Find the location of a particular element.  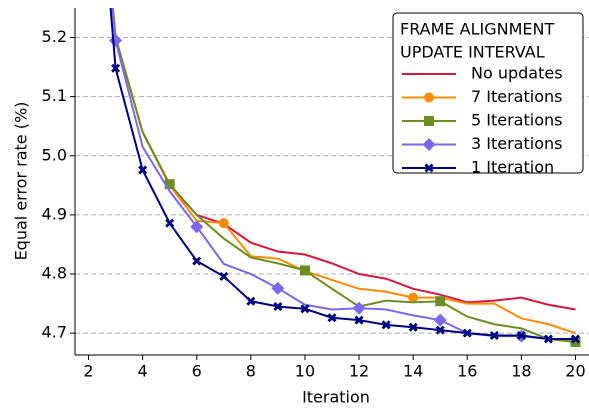

x-tick-label: 14 is located at coordinates (413, 371).